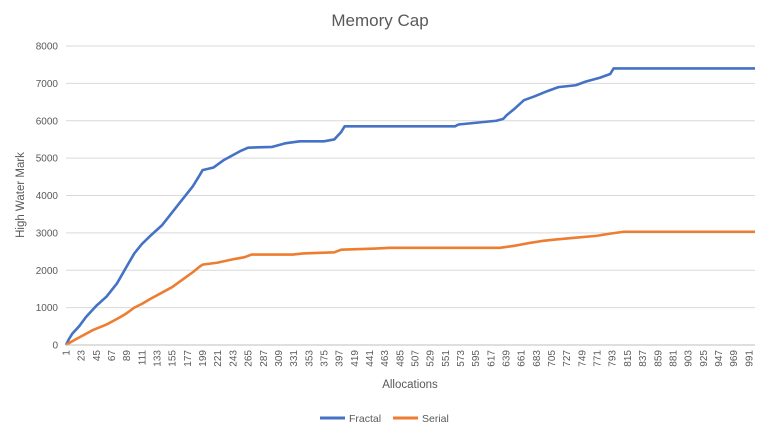  What do you see at coordinates (734, 358) in the screenshot?
I see `x-tick-label: 969` at bounding box center [734, 358].